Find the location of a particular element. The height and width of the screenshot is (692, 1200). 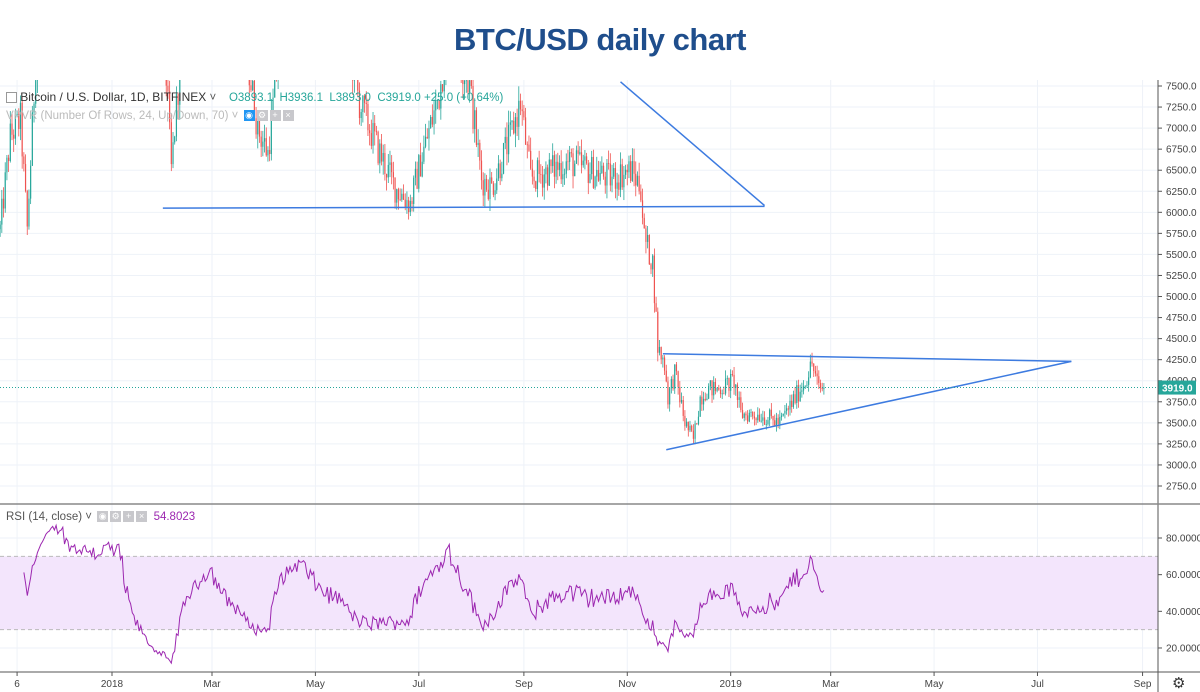

rsi-group is located at coordinates (424, 594).